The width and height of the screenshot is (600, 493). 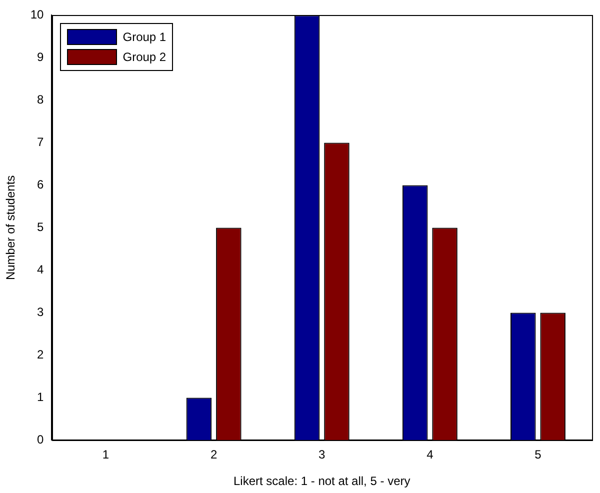 I want to click on y-tick-label: 1, so click(x=40, y=397).